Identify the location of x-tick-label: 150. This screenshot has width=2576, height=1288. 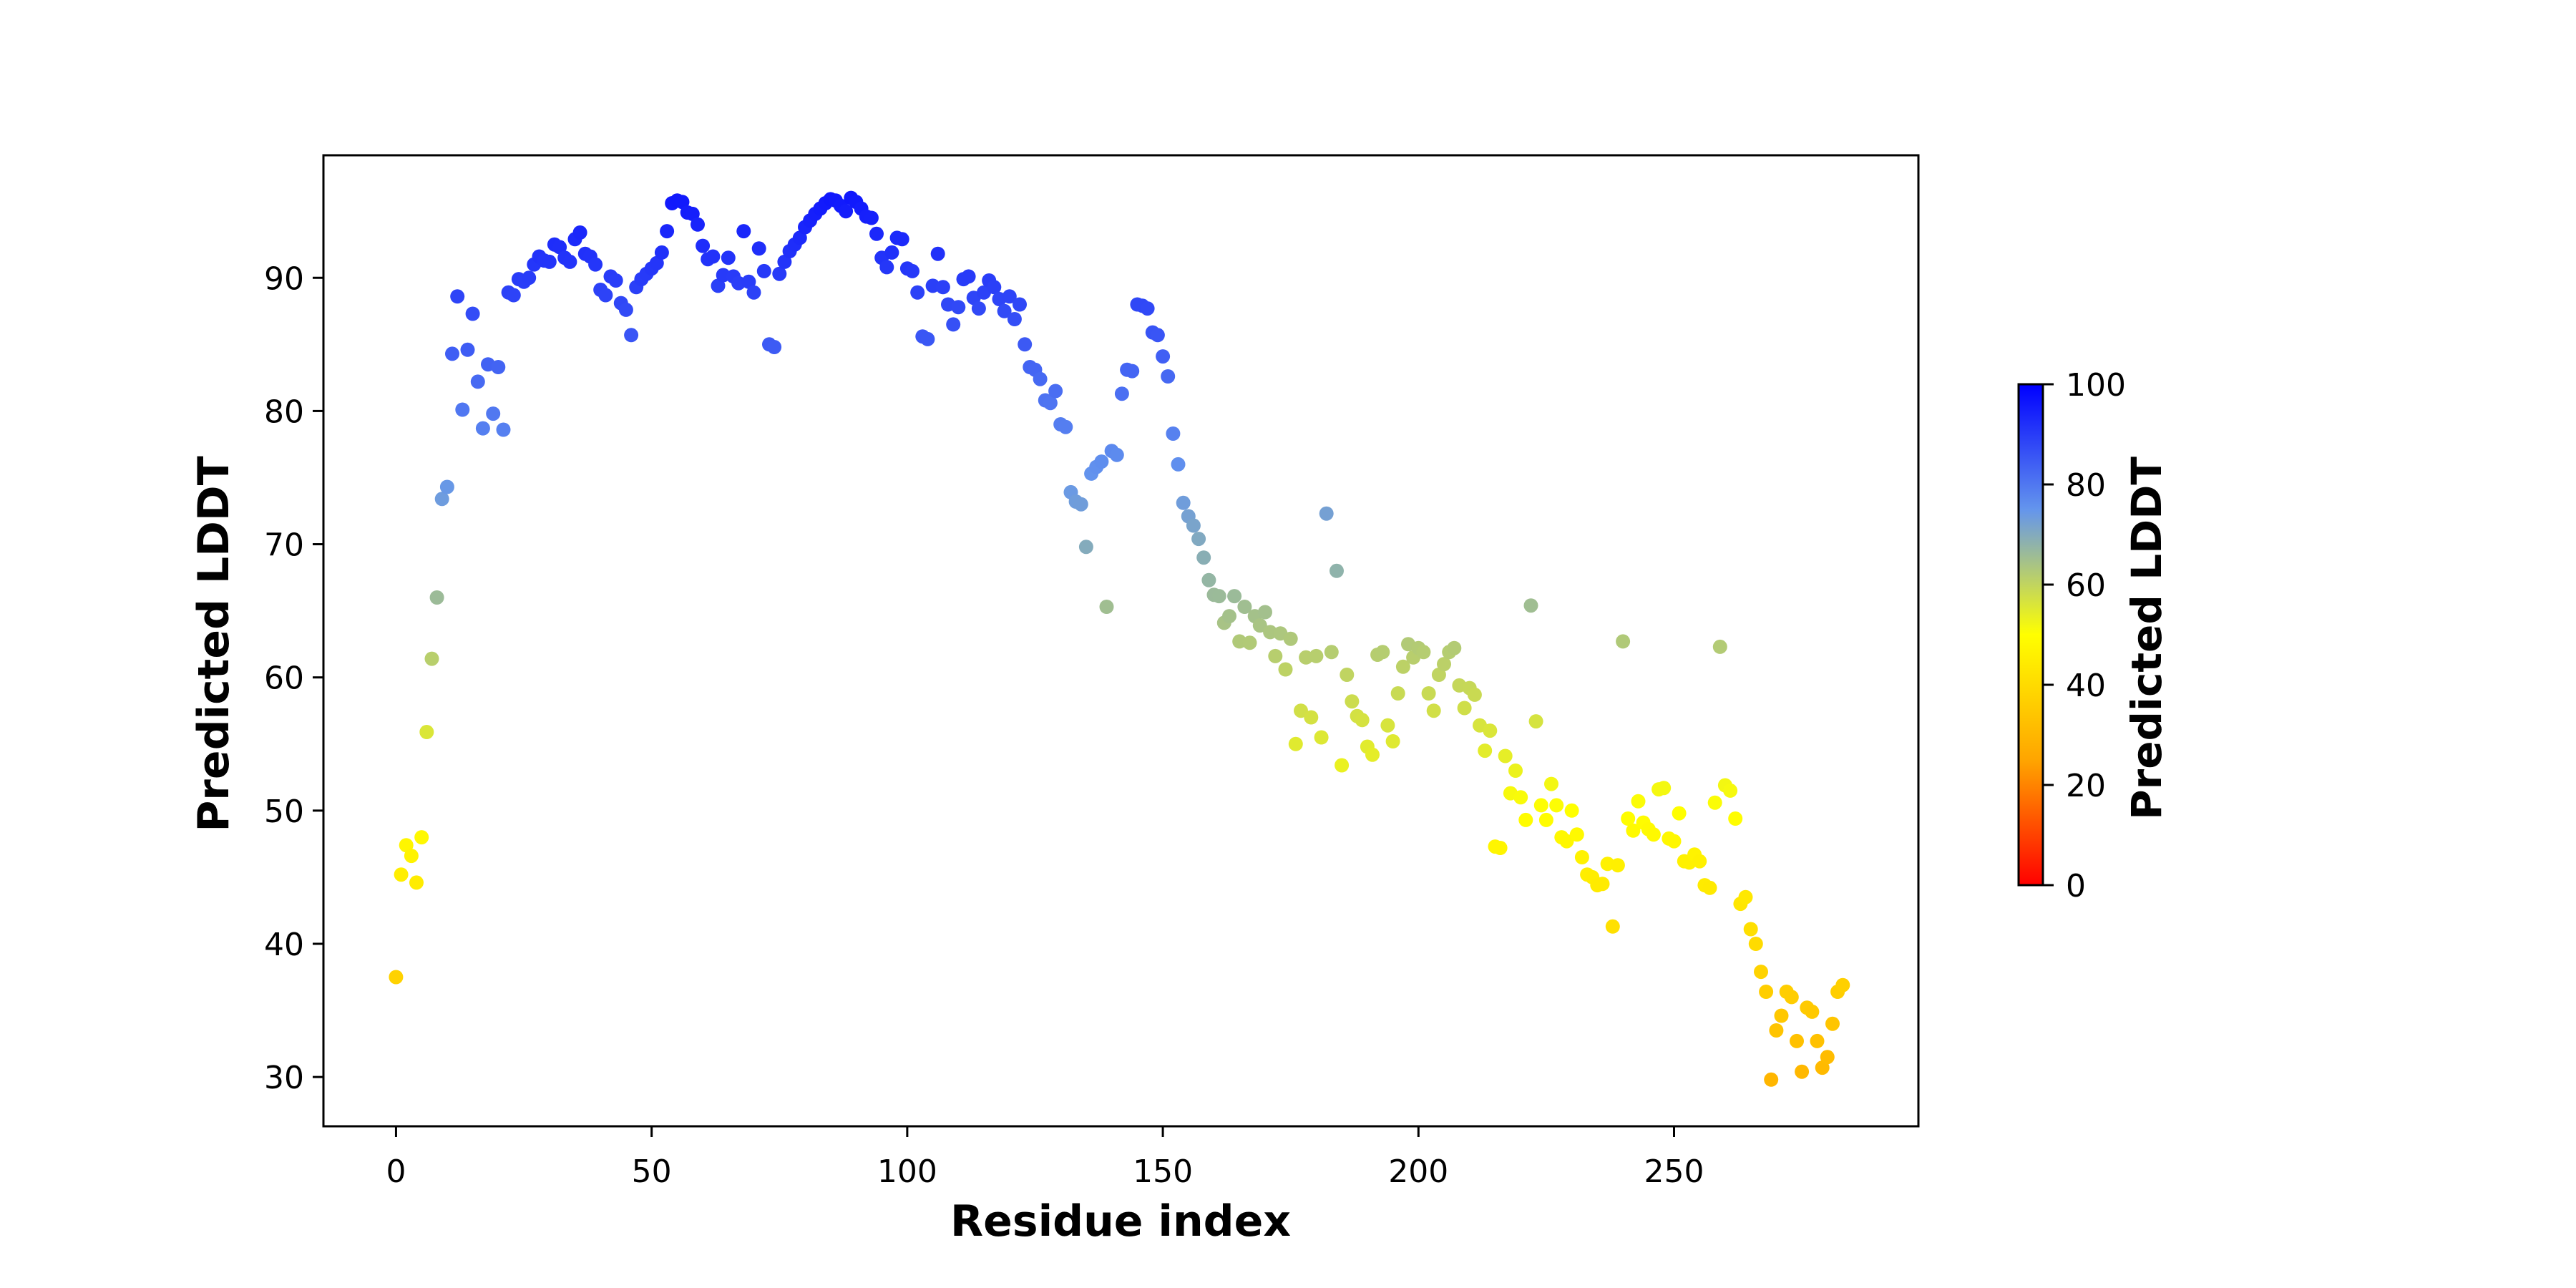
(1163, 1171).